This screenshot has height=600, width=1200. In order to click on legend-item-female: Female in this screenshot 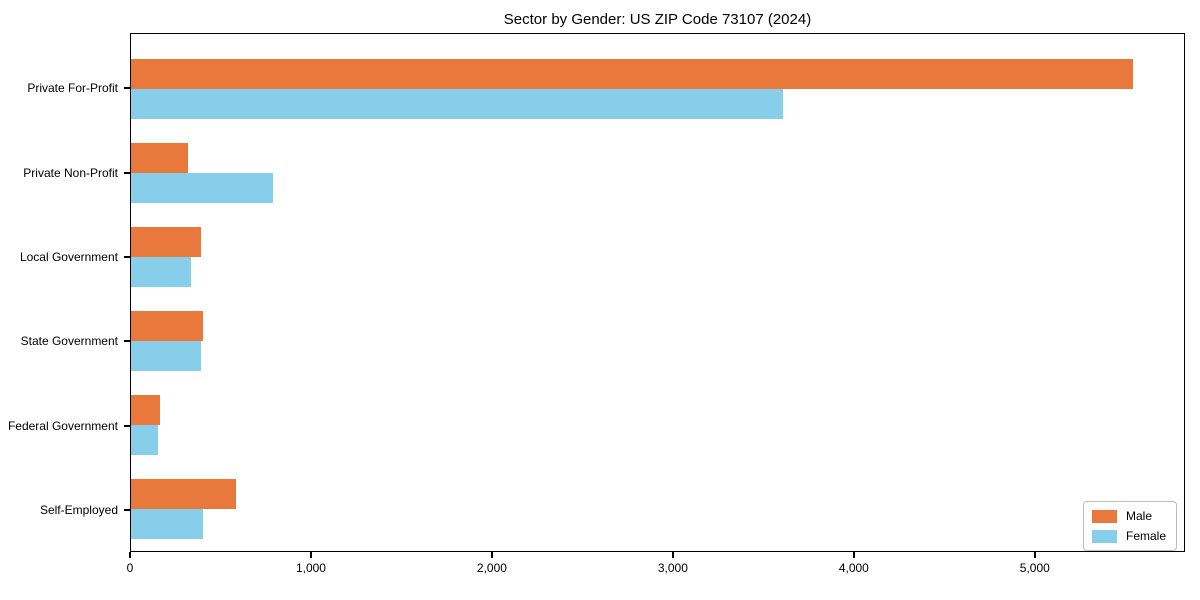, I will do `click(1128, 536)`.